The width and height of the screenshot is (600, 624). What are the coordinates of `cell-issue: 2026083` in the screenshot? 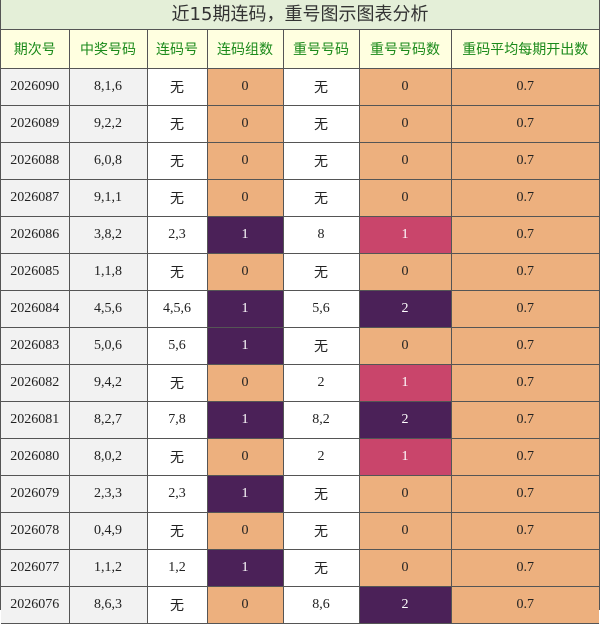 It's located at (35, 346).